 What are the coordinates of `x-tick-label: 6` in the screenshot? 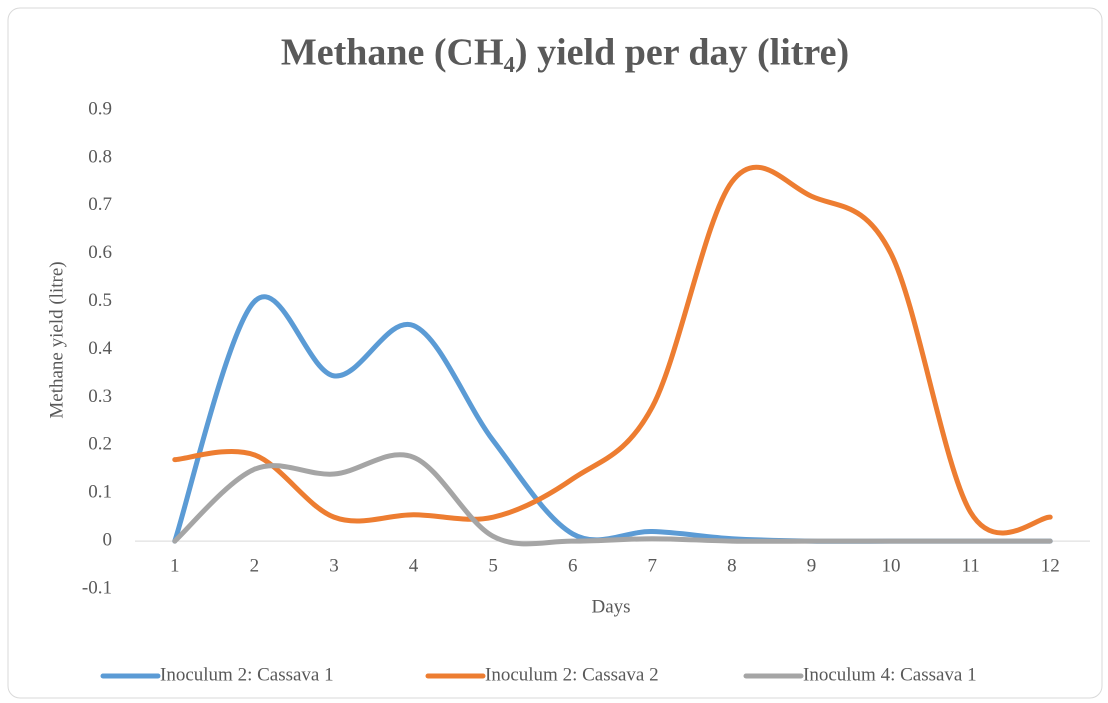 It's located at (573, 565).